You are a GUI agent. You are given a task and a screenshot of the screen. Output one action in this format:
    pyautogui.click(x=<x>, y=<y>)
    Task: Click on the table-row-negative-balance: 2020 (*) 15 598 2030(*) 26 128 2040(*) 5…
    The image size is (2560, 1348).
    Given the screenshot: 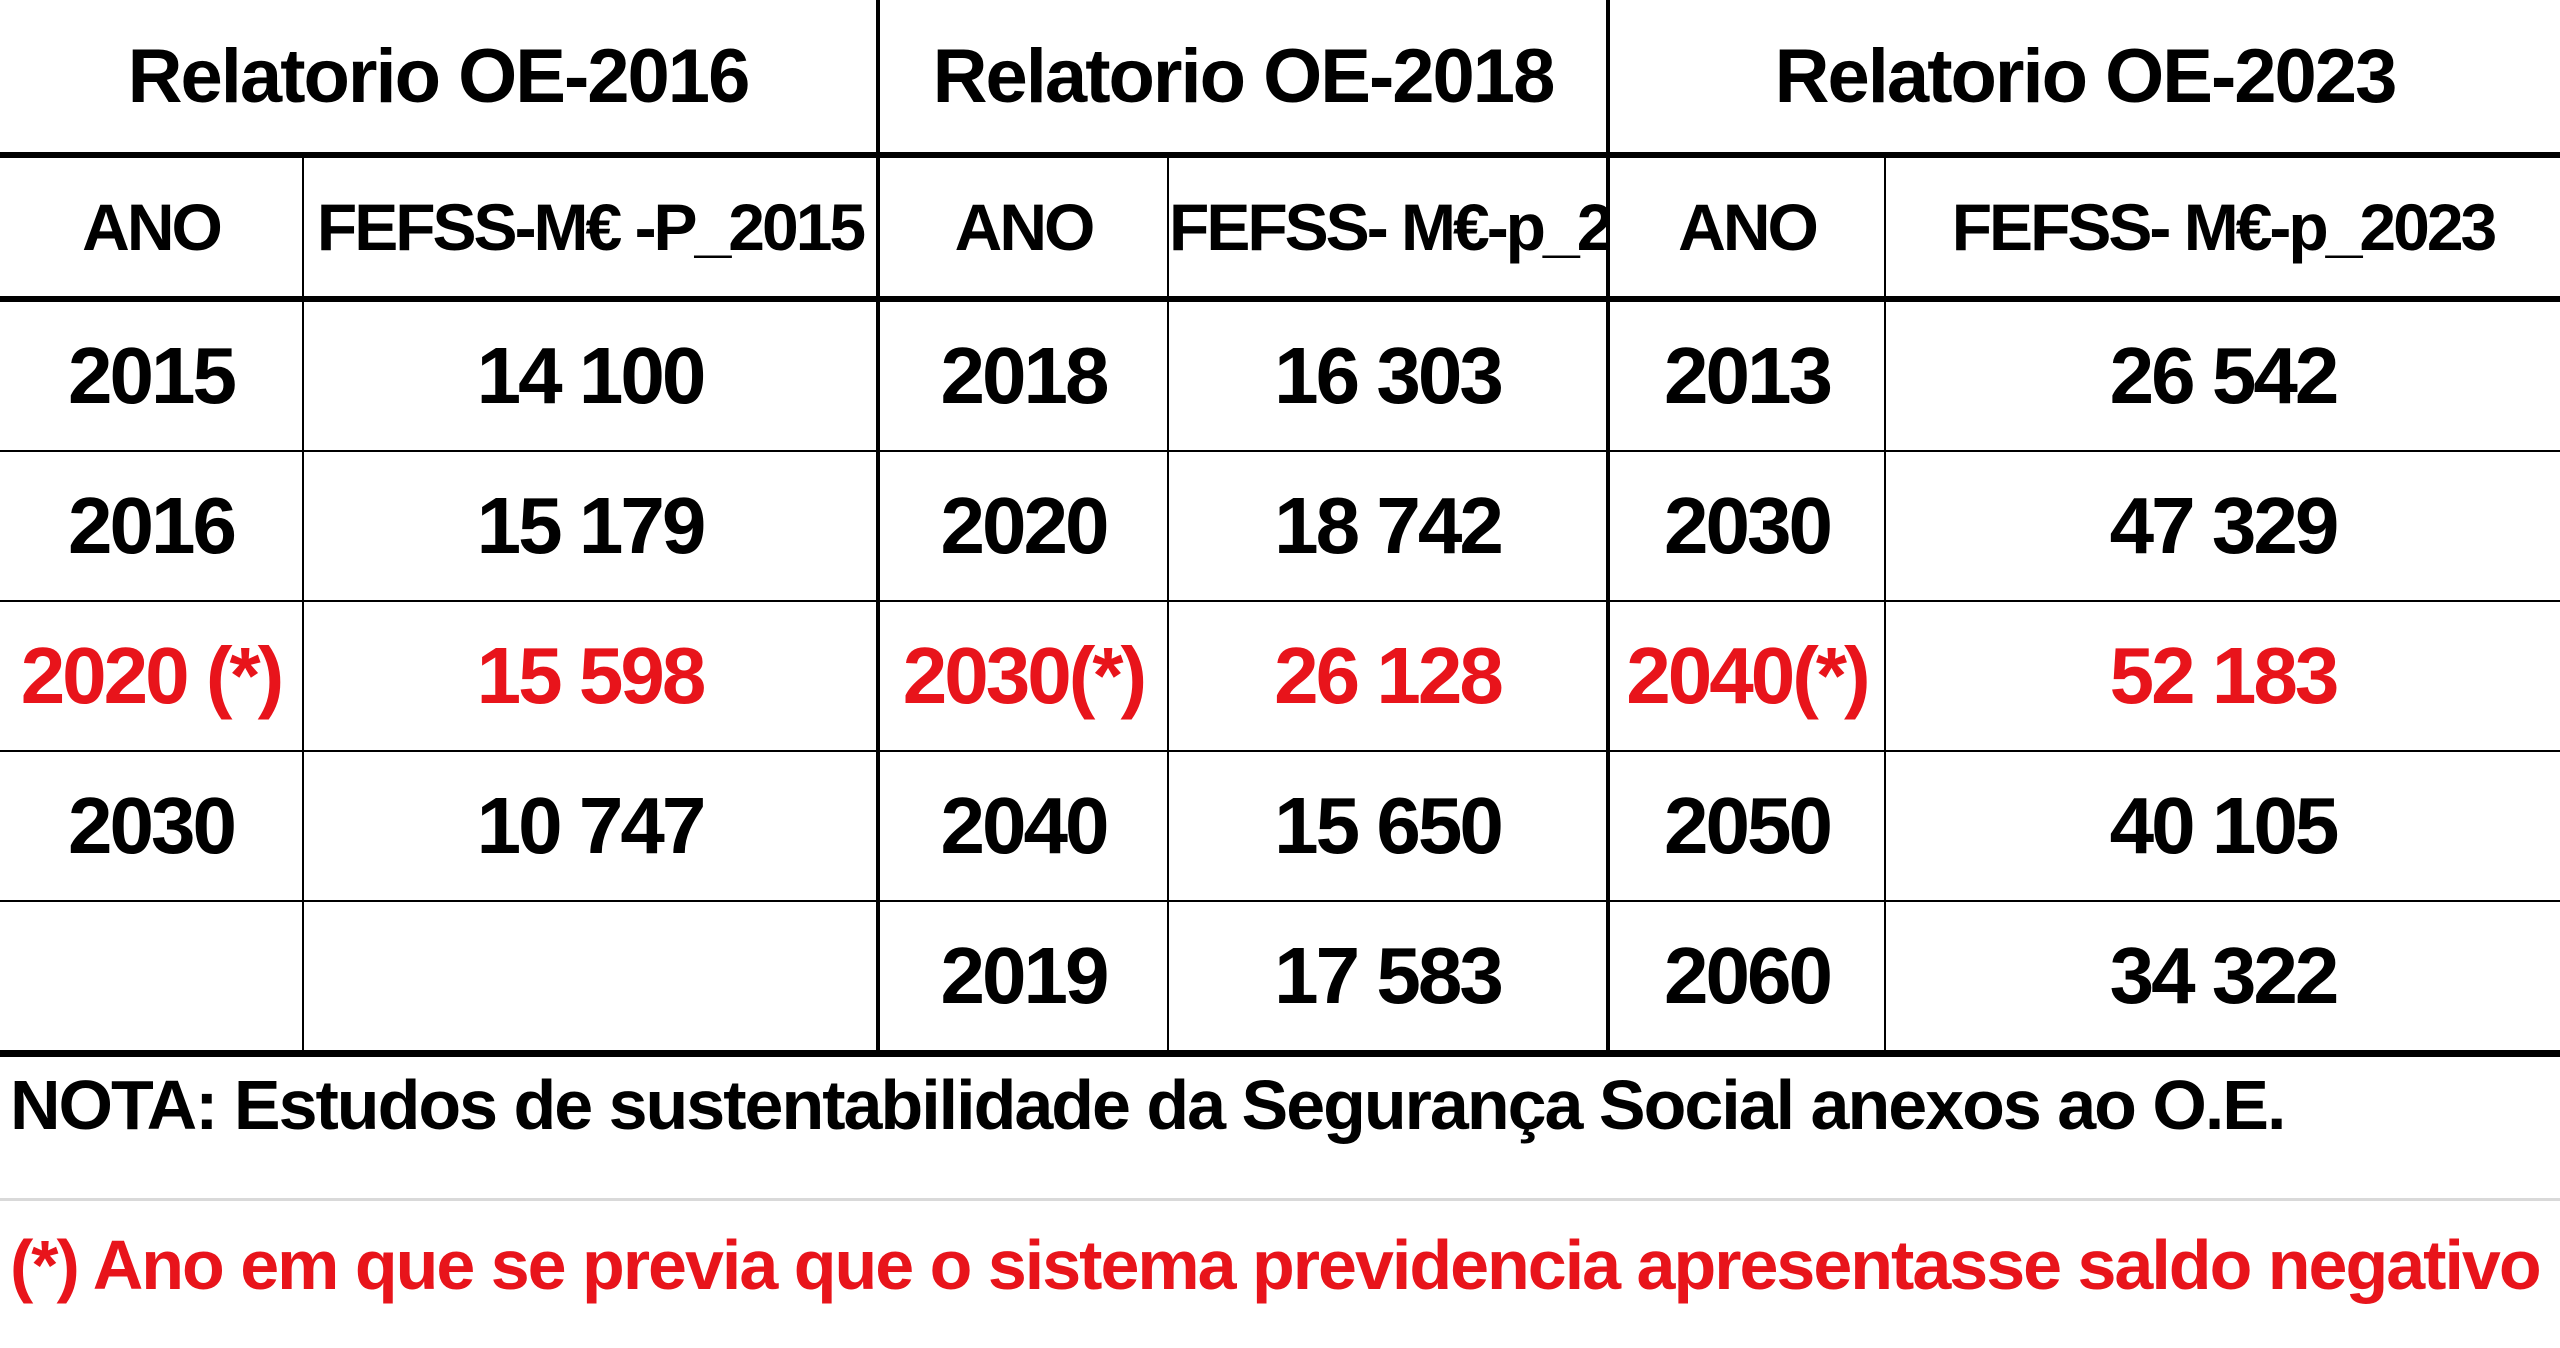 What is the action you would take?
    pyautogui.click(x=1280, y=676)
    